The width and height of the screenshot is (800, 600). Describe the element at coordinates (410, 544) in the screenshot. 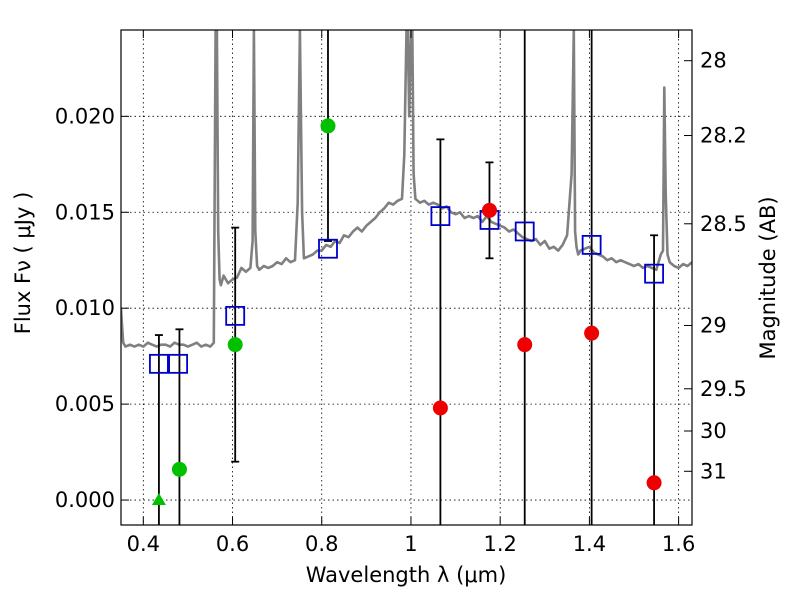

I see `x-tick-label: 1` at that location.